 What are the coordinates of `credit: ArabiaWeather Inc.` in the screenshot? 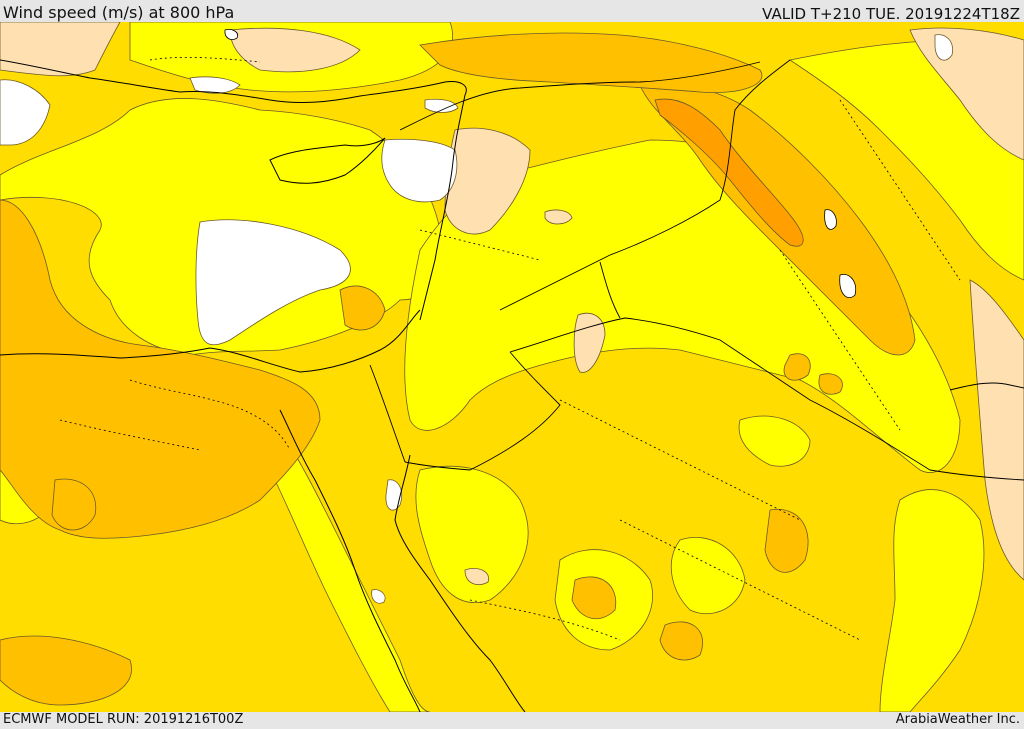 It's located at (957, 719).